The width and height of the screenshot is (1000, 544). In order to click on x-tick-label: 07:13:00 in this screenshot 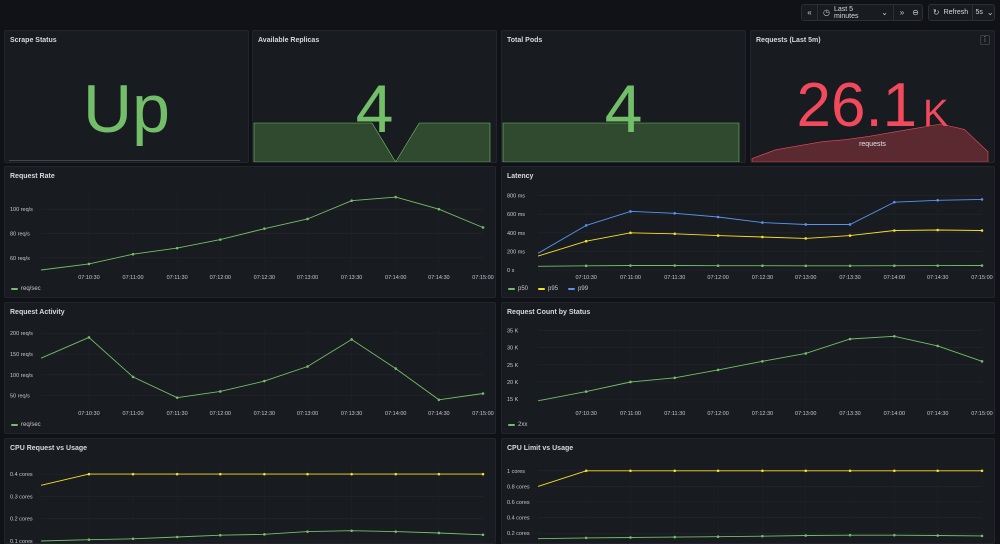, I will do `click(805, 414)`.